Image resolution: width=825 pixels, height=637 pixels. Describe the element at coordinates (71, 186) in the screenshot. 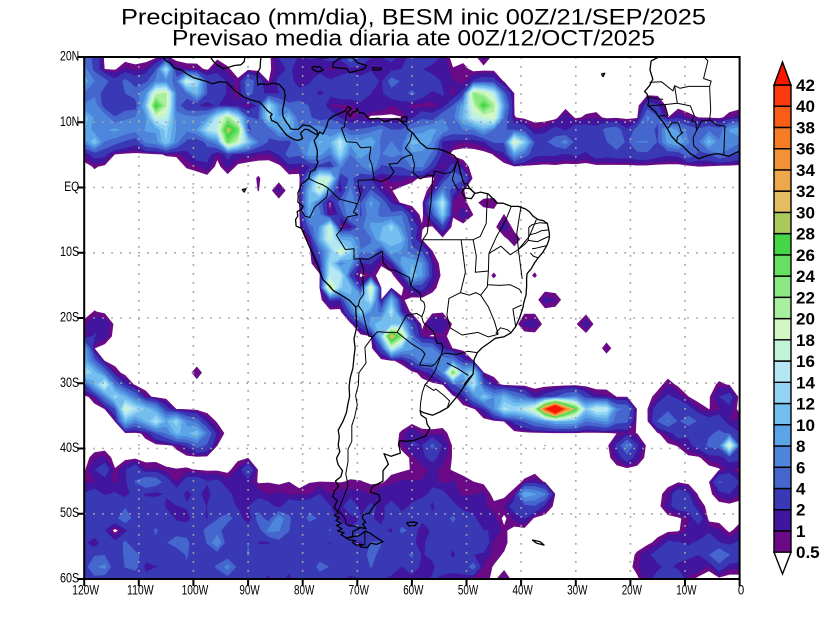

I see `svg-text: EQ` at that location.